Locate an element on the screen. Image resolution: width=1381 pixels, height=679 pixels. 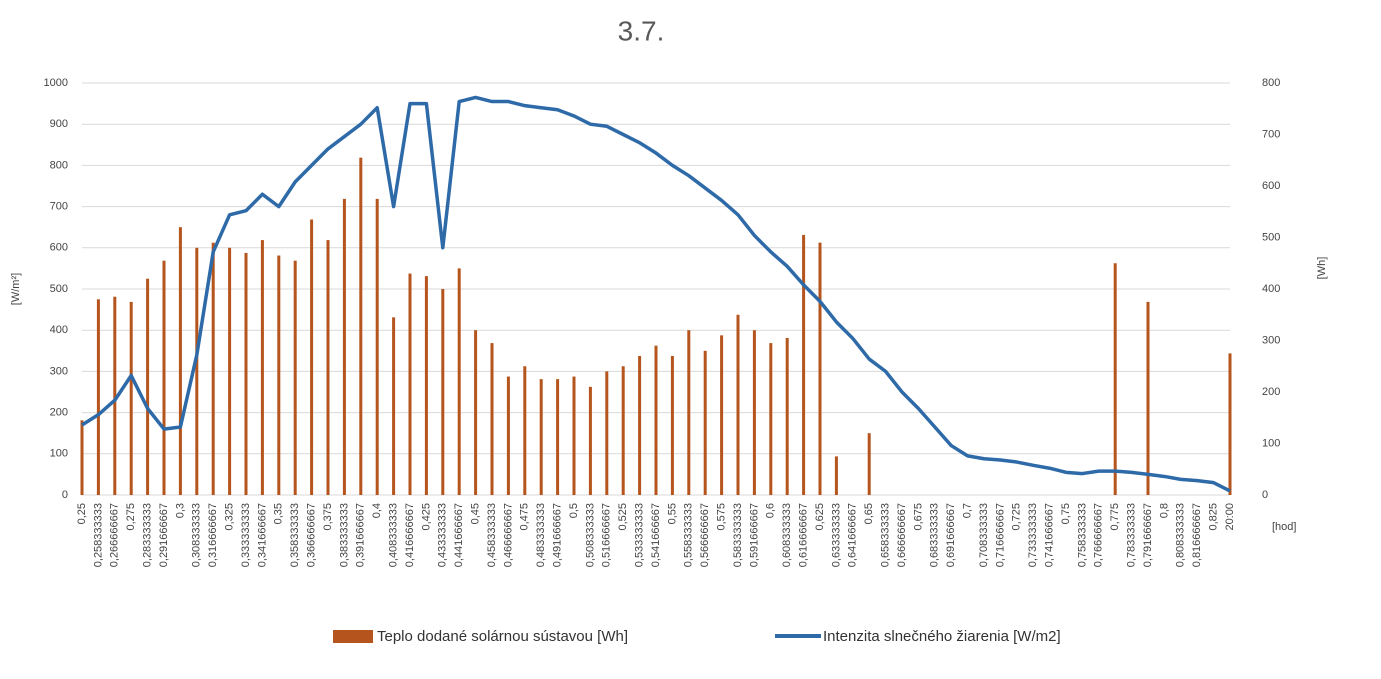
x-tick-label: 0,35 is located at coordinates (279, 513).